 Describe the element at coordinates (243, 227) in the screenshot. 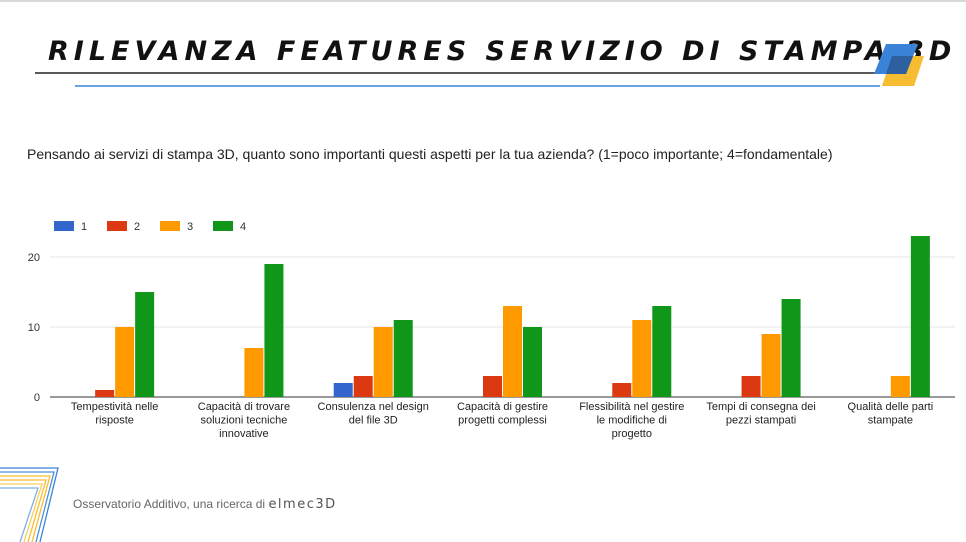

I see `legend-label: 4` at that location.